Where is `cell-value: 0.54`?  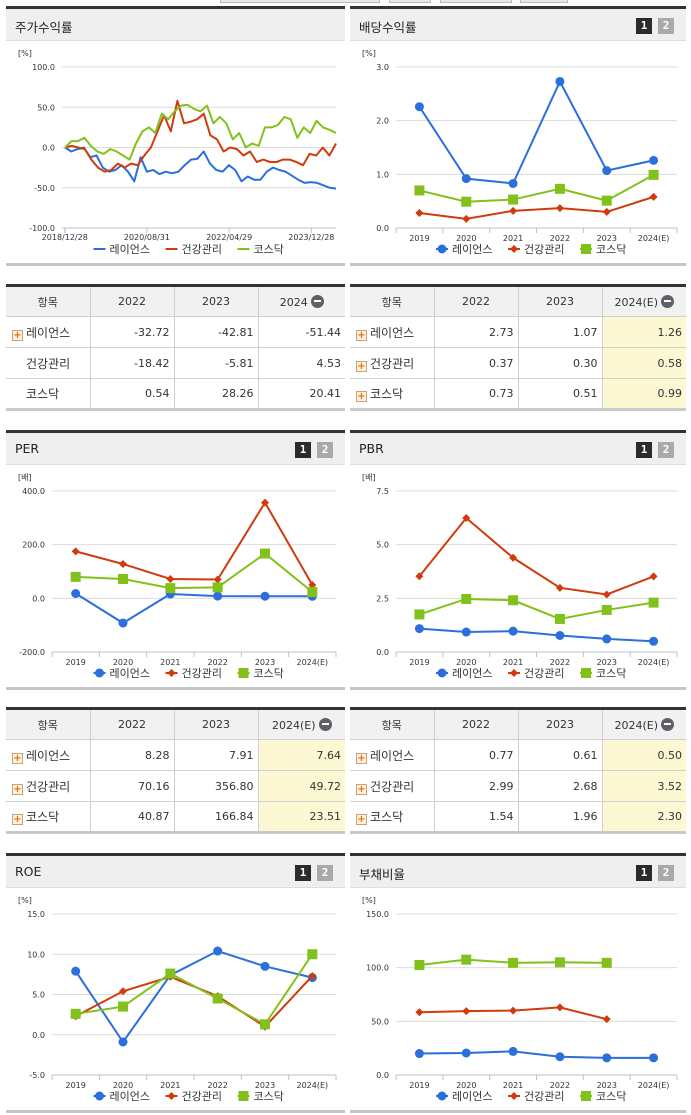 cell-value: 0.54 is located at coordinates (131, 394).